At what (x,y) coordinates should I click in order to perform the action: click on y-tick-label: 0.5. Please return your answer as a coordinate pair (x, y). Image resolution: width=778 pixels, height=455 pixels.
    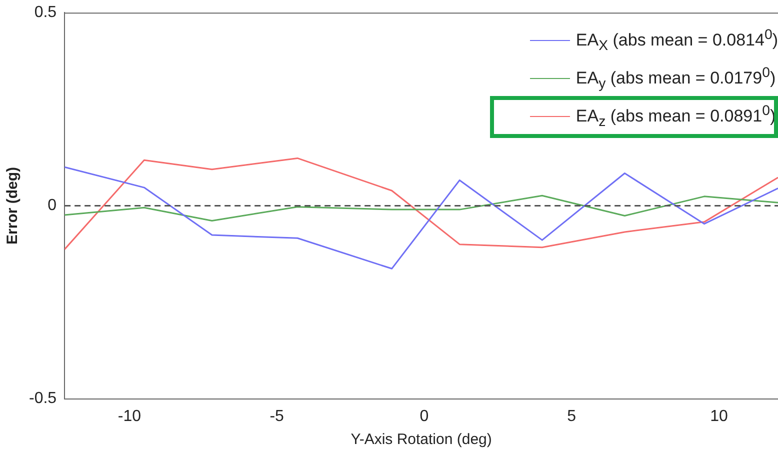
    Looking at the image, I should click on (45, 13).